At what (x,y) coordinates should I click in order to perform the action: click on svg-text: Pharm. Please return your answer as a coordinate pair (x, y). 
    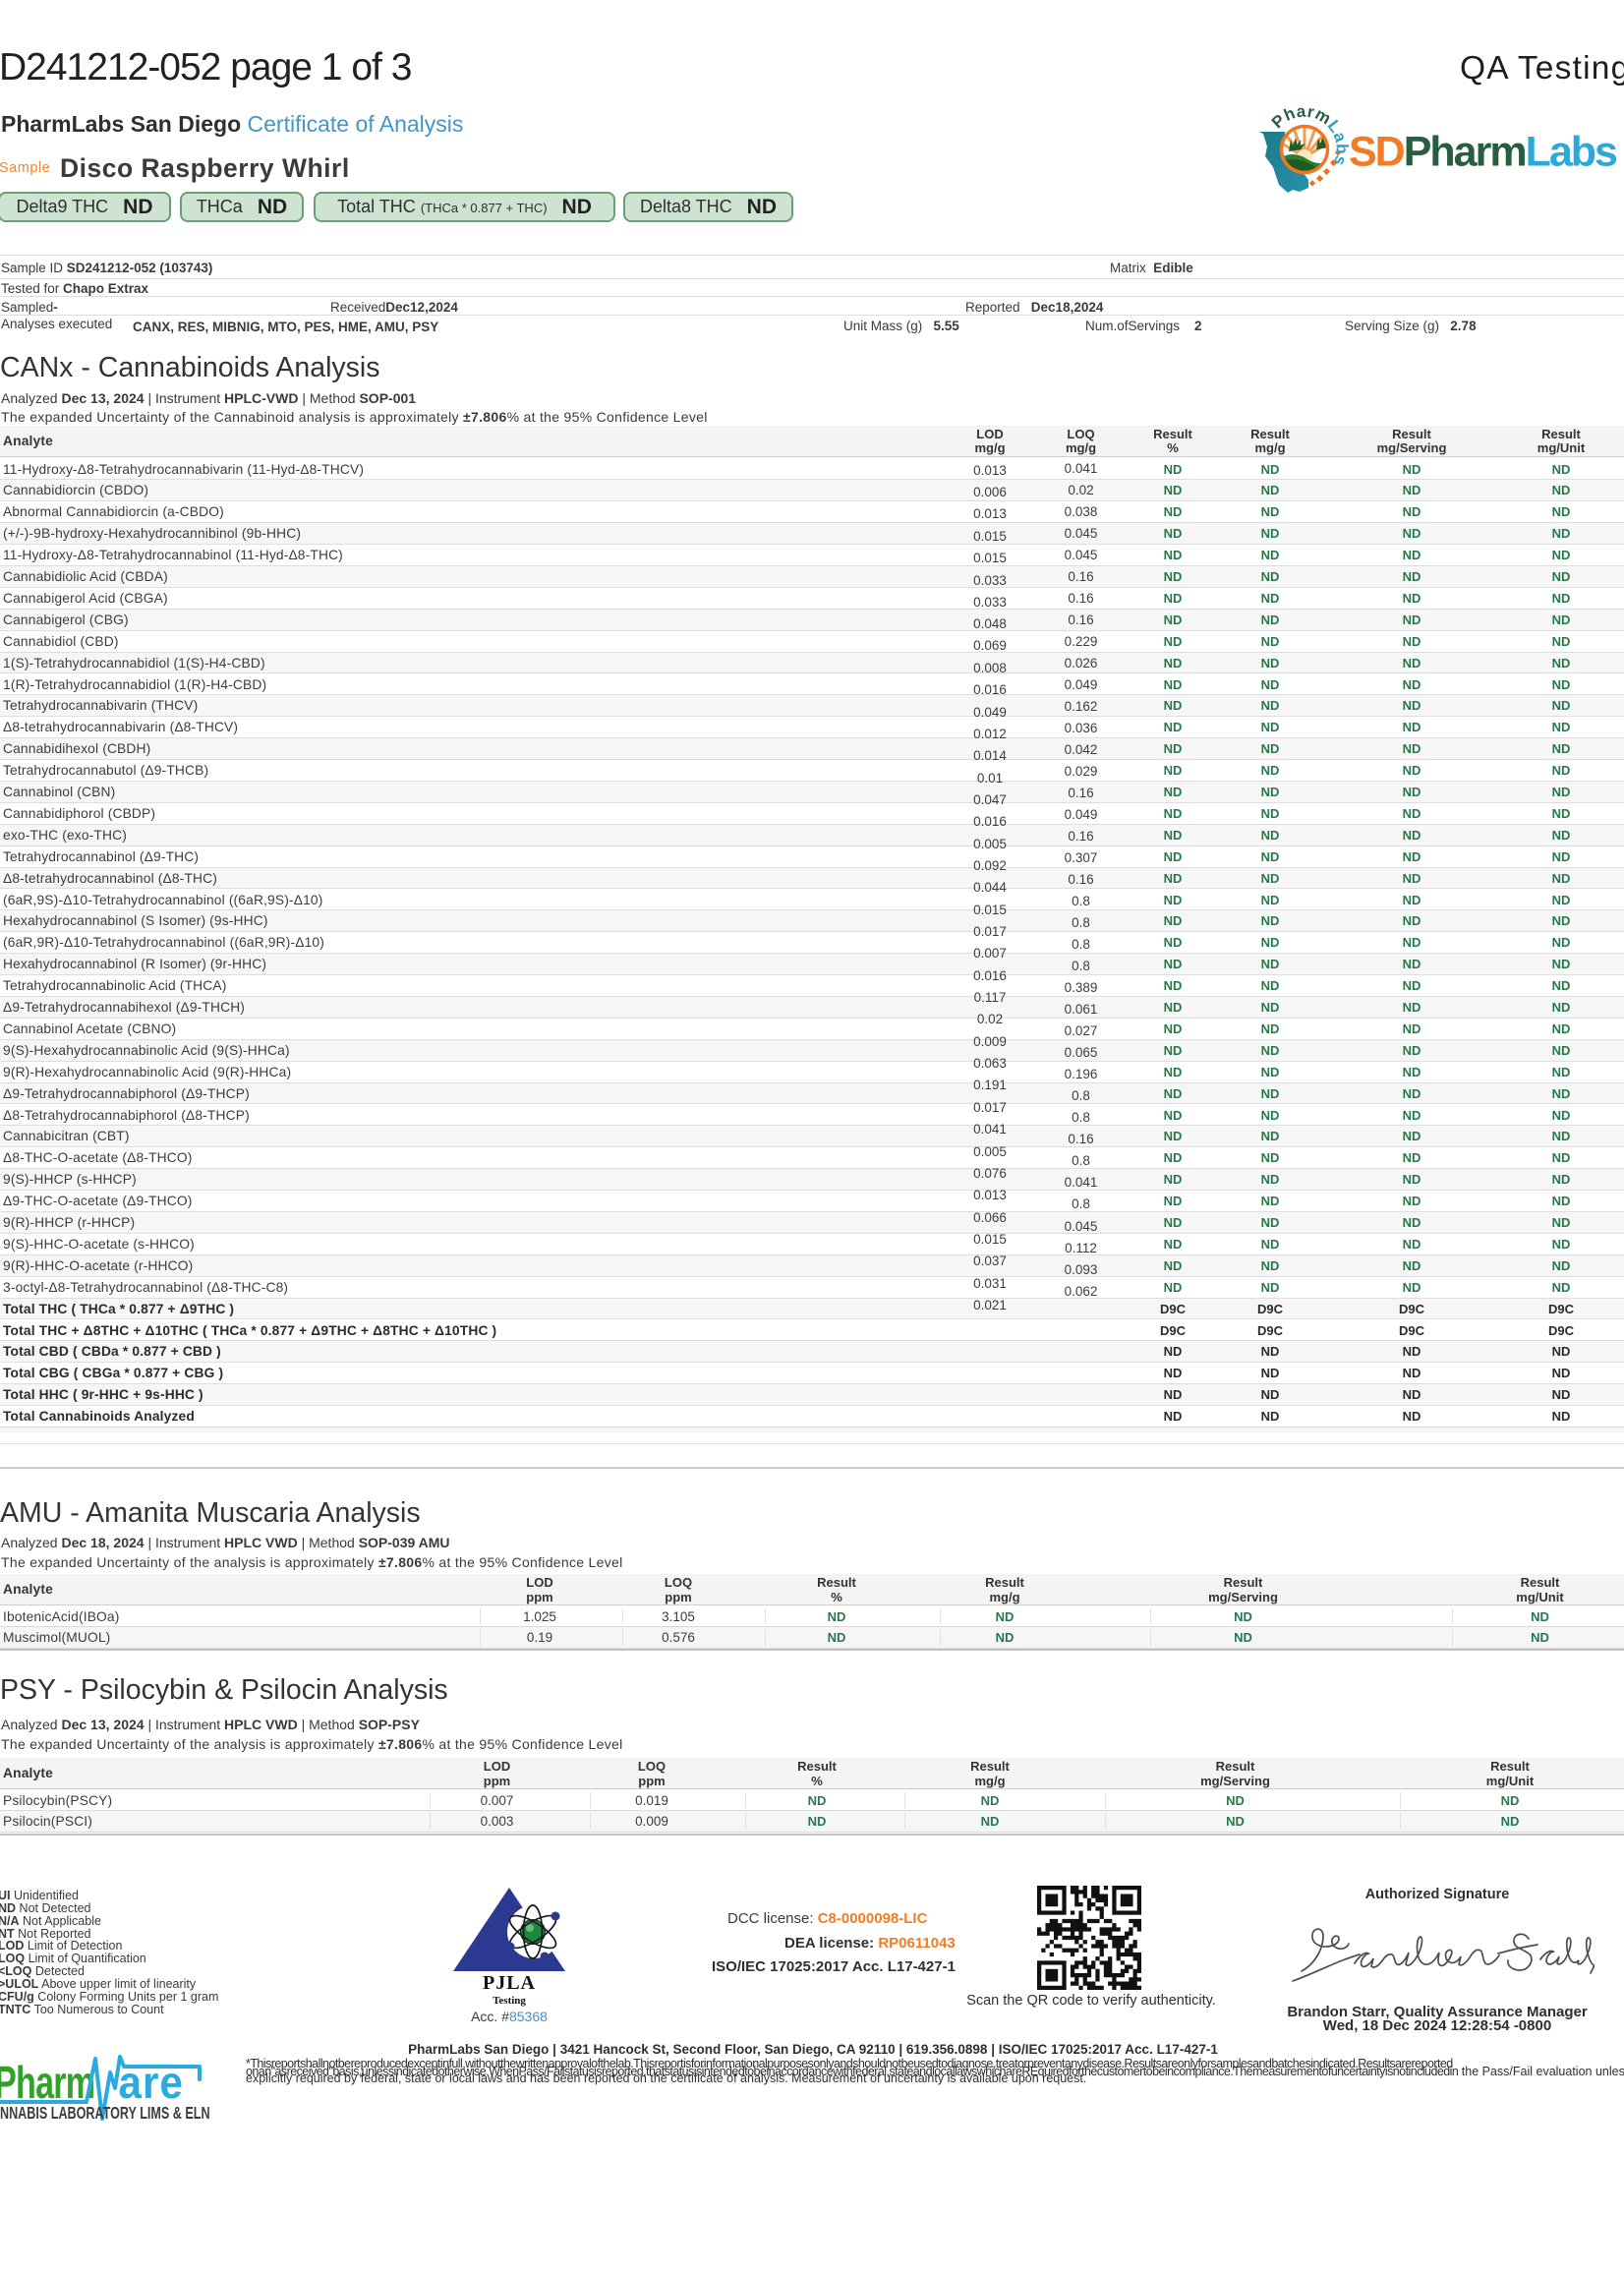
    Looking at the image, I should click on (47, 2082).